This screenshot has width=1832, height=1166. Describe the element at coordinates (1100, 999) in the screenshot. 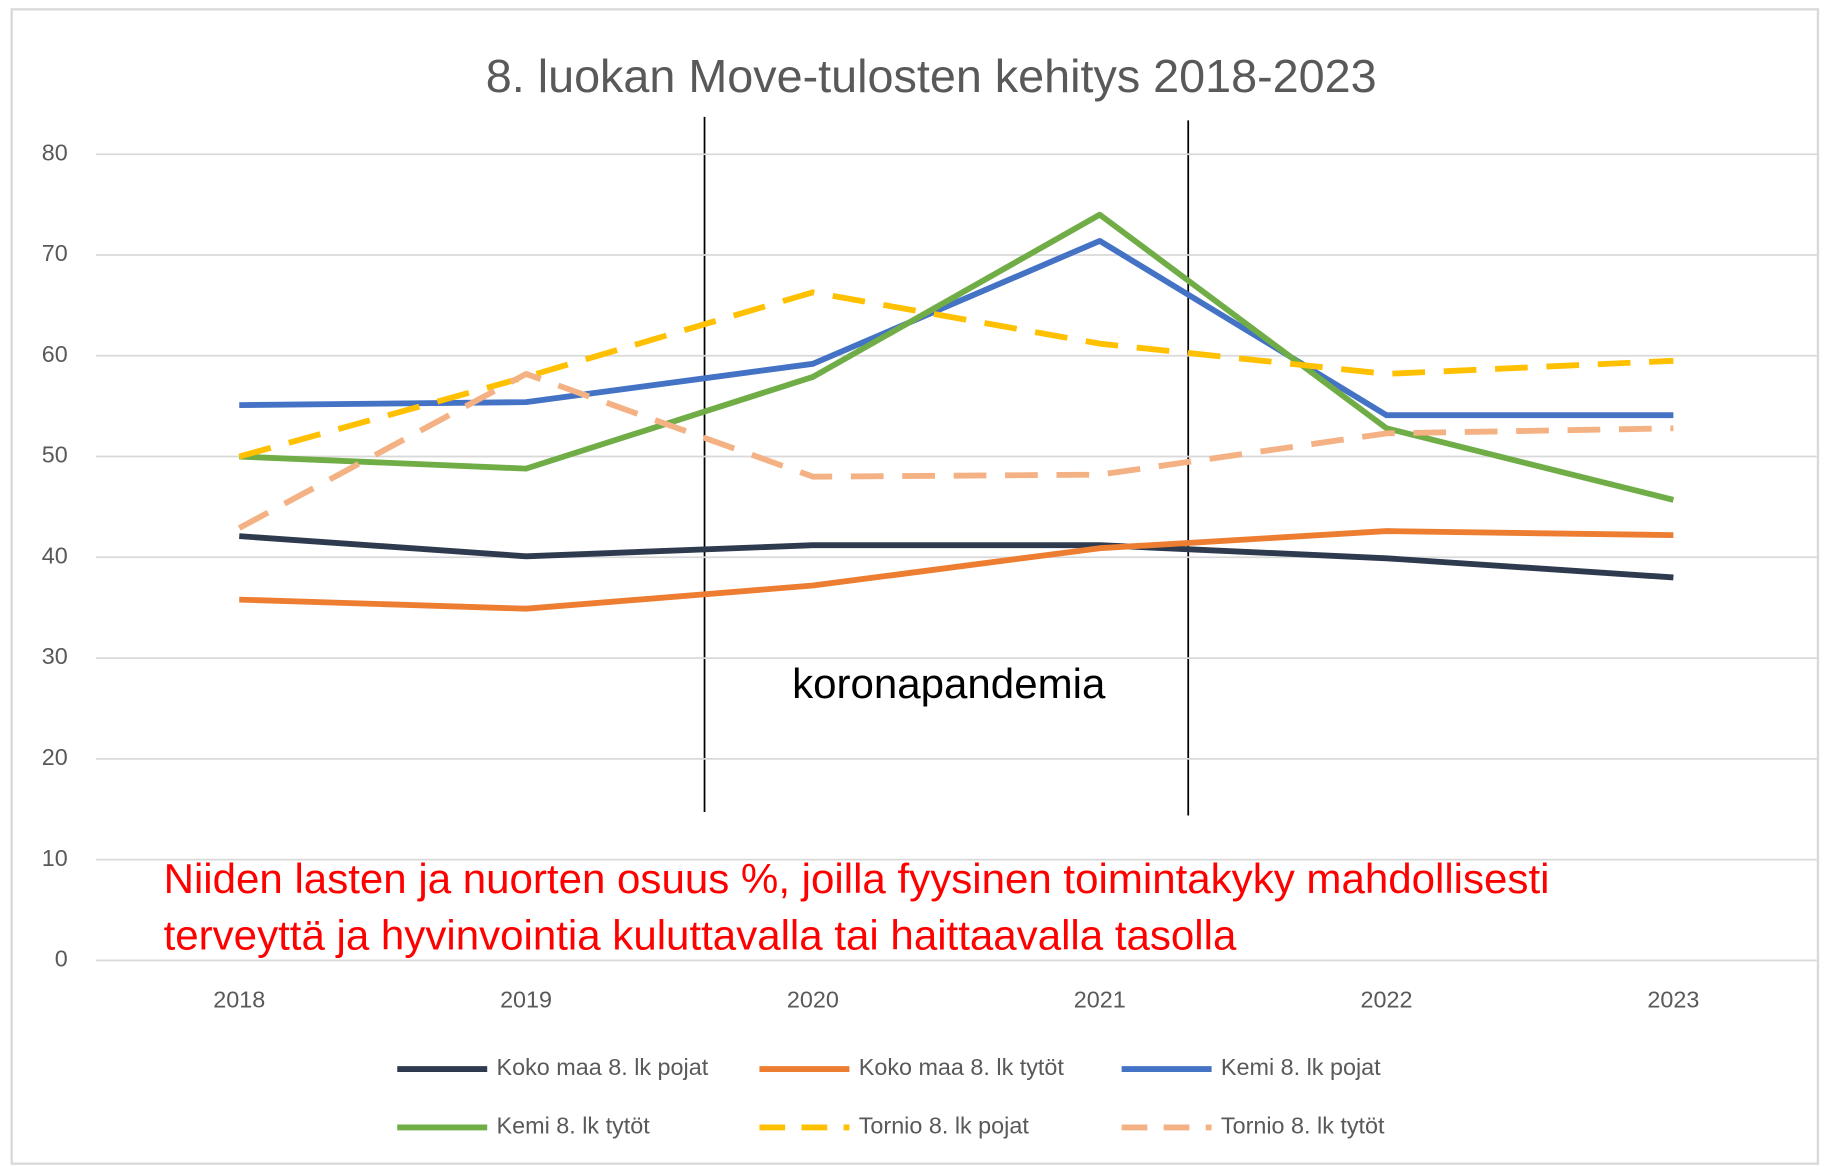

I see `x-tick-label: 2021` at that location.